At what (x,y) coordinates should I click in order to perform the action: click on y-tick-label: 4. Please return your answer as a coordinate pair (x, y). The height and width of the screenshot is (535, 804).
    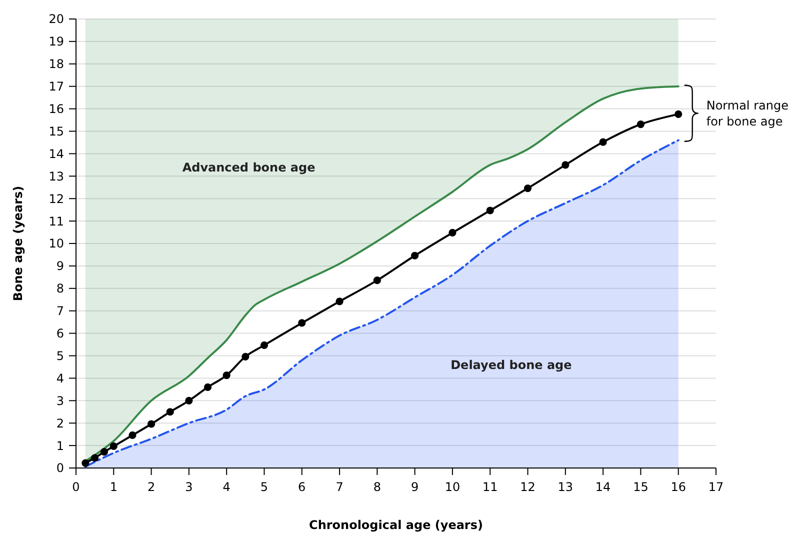
    Looking at the image, I should click on (60, 378).